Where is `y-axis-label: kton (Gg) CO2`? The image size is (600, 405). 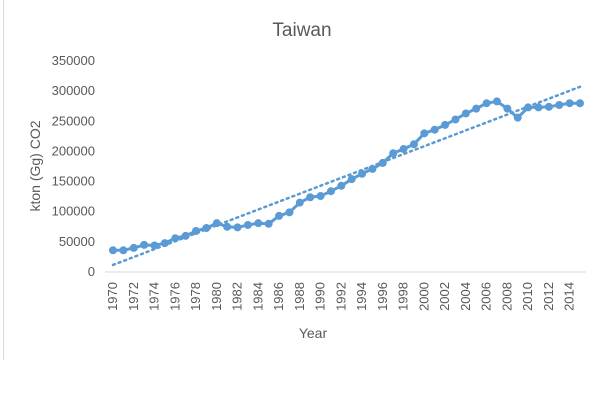 y-axis-label: kton (Gg) CO2 is located at coordinates (35, 165).